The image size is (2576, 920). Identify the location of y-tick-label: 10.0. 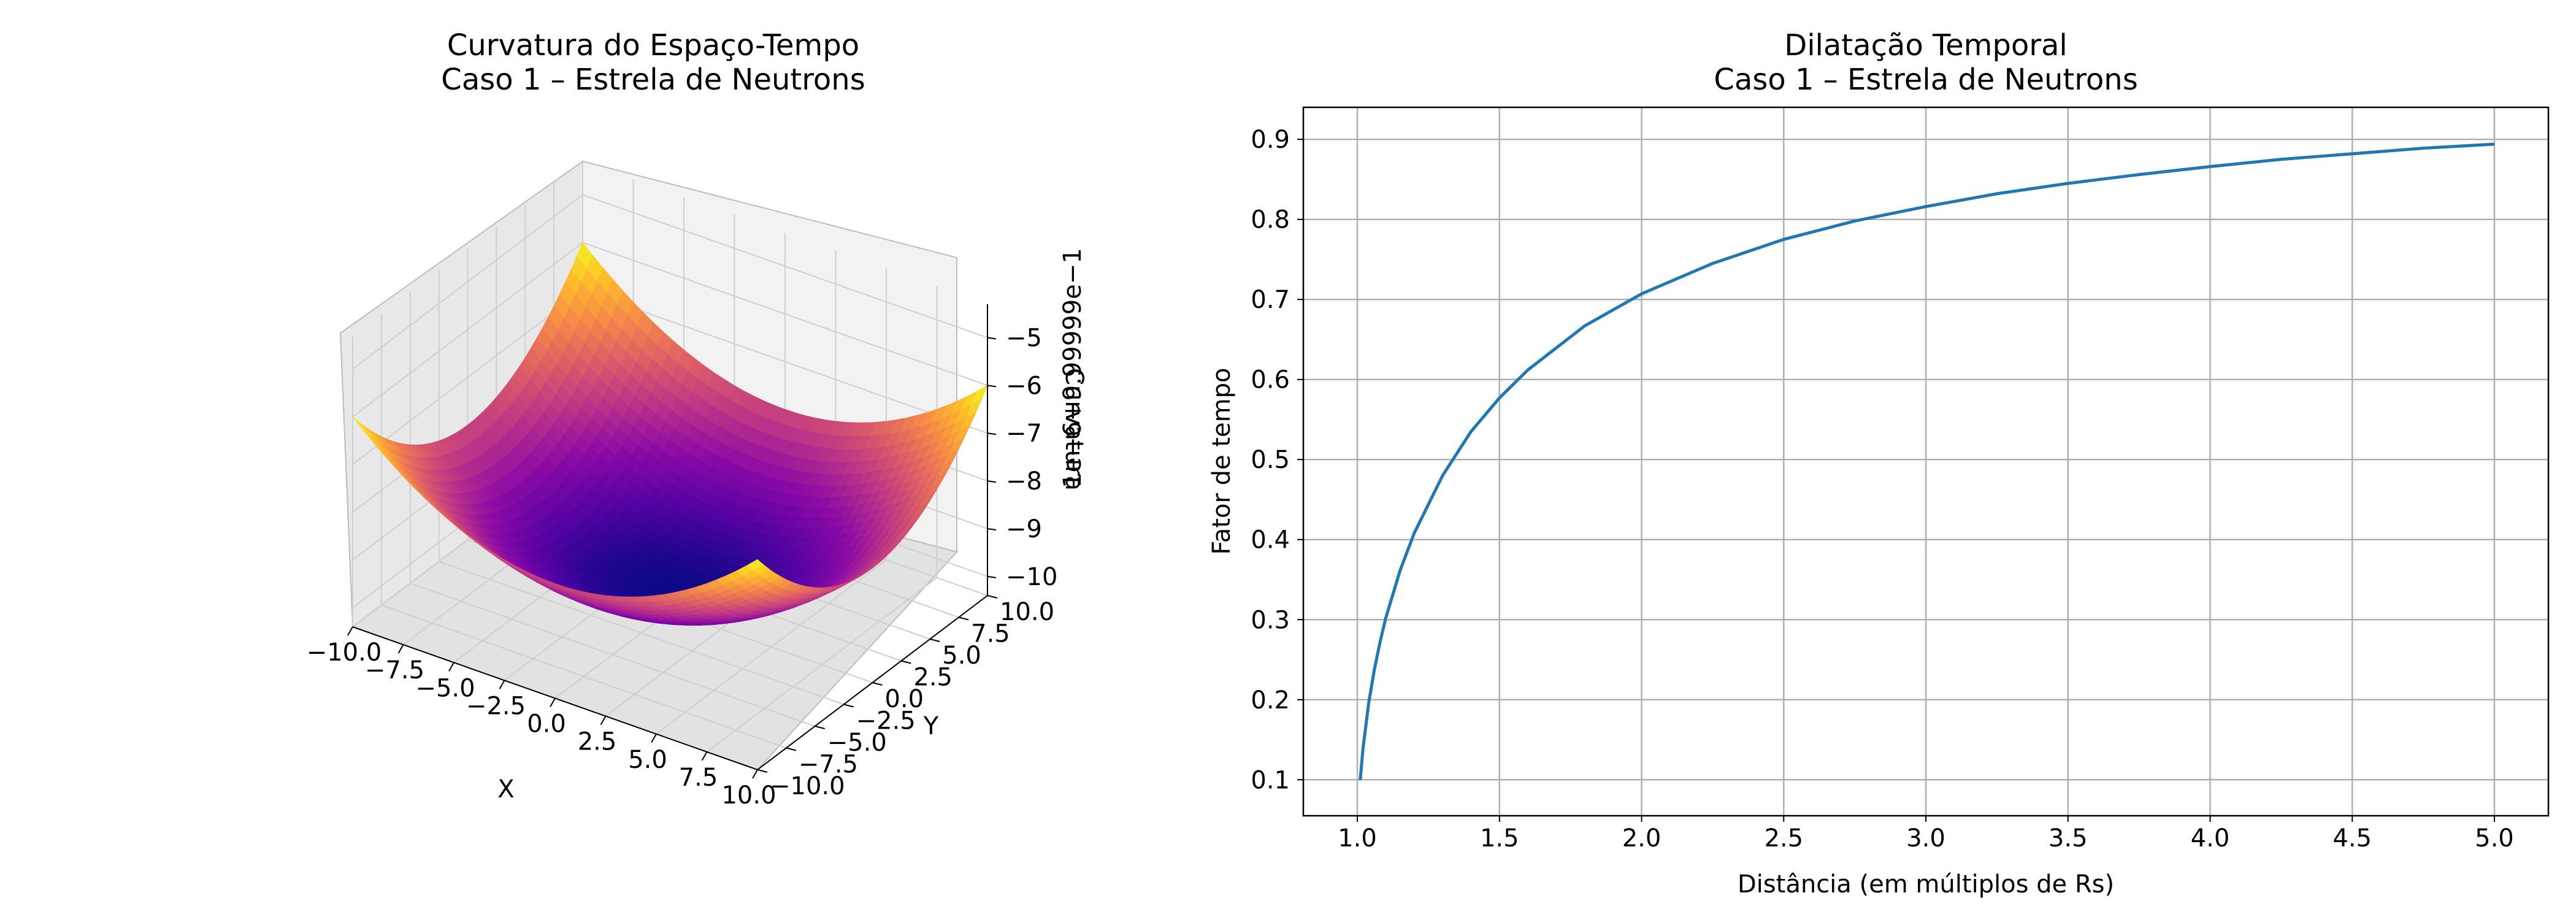
(1027, 612).